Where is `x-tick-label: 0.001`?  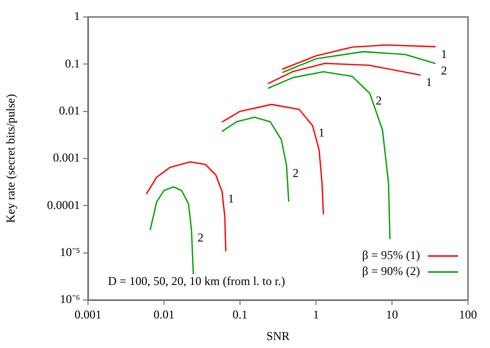 x-tick-label: 0.001 is located at coordinates (88, 314).